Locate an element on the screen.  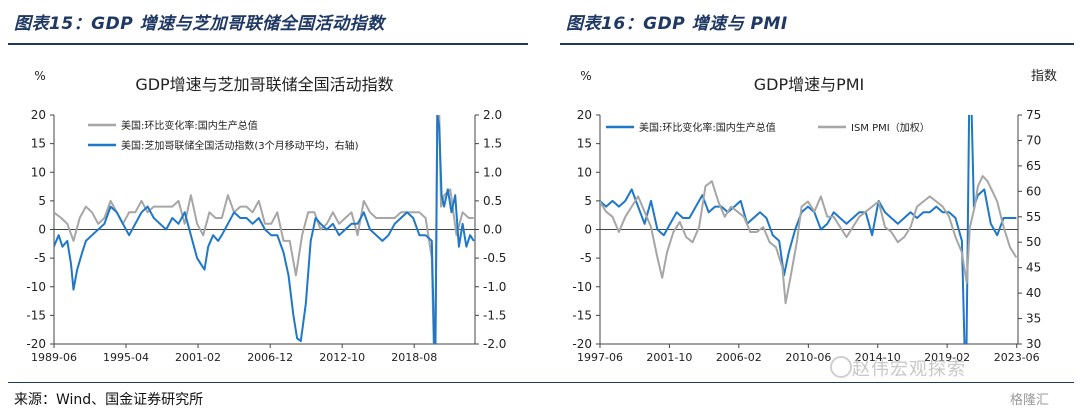
x-tick-label: 1989-06 is located at coordinates (54, 357).